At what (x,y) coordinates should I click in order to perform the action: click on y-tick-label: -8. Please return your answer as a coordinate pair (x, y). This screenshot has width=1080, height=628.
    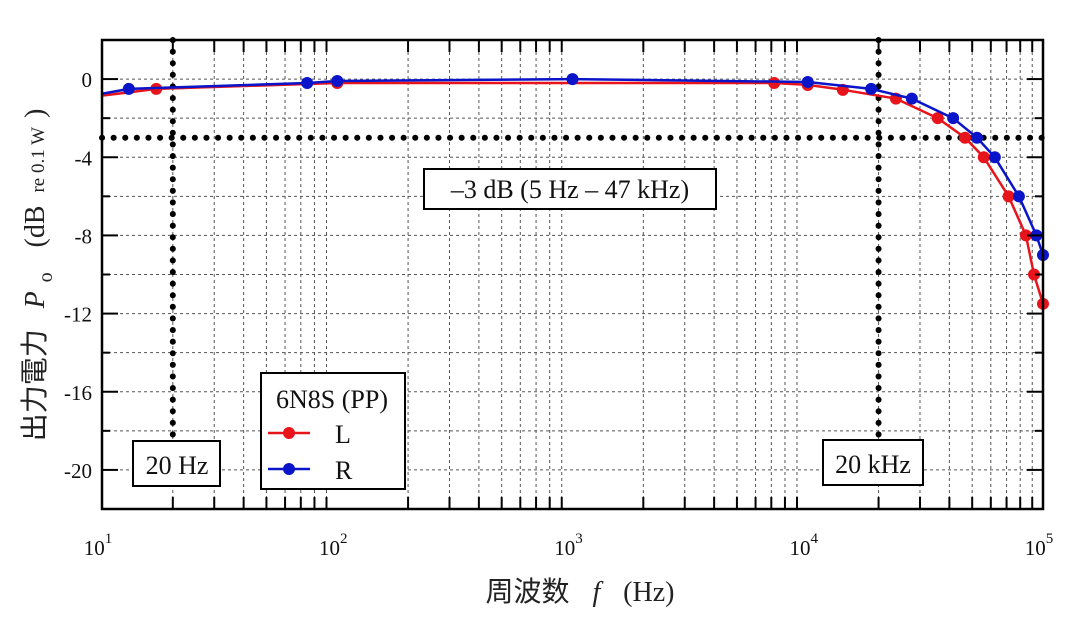
    Looking at the image, I should click on (84, 236).